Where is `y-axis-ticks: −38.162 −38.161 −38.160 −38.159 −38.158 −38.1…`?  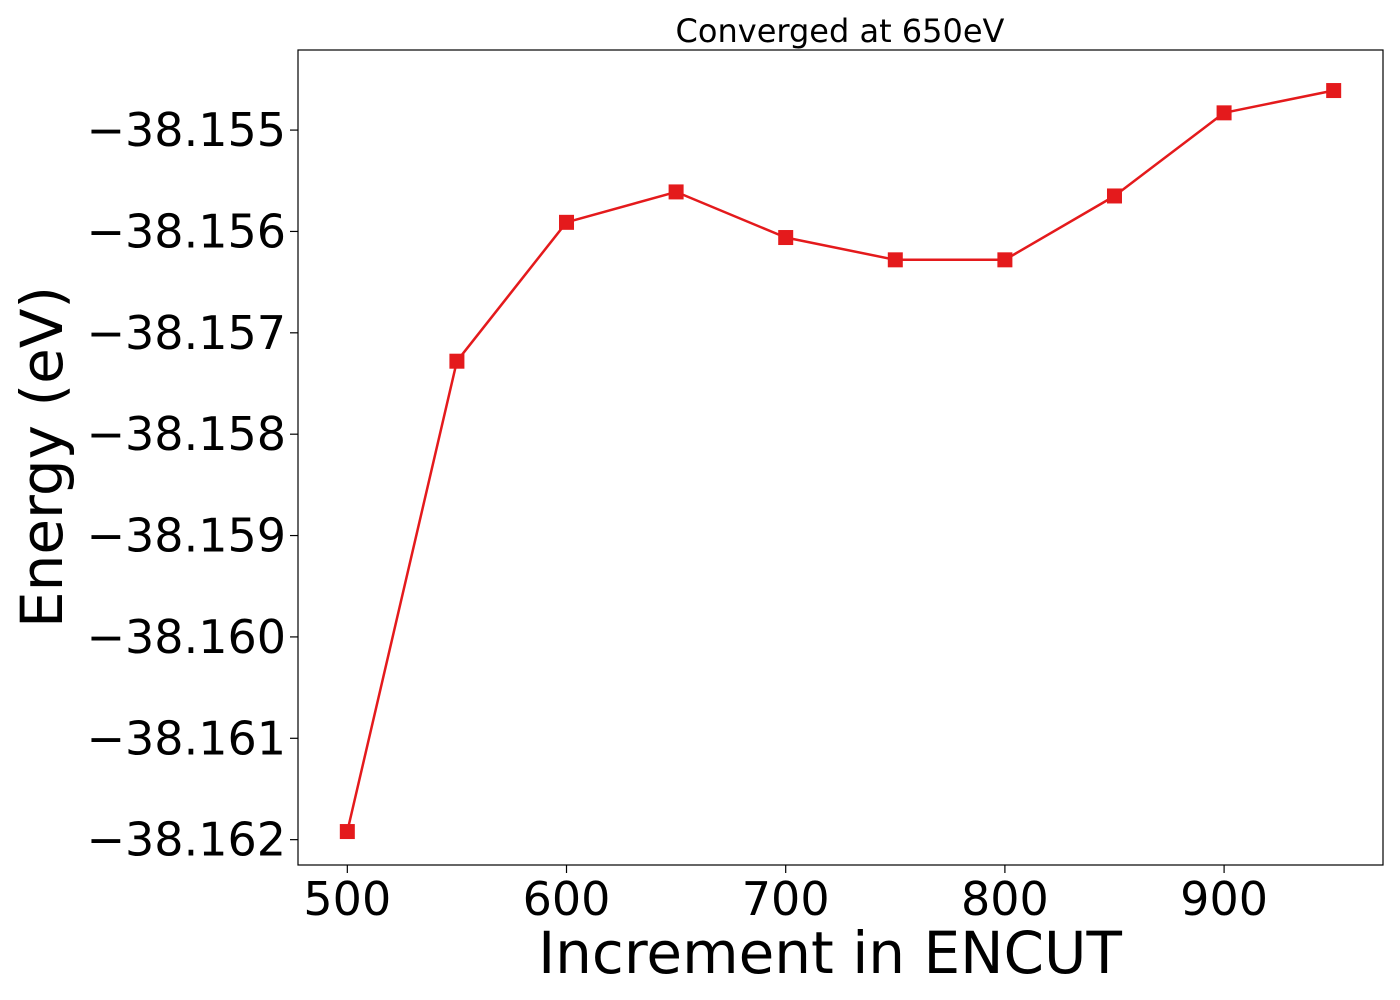 y-axis-ticks: −38.162 −38.161 −38.160 −38.159 −38.158 −38.1… is located at coordinates (192, 485).